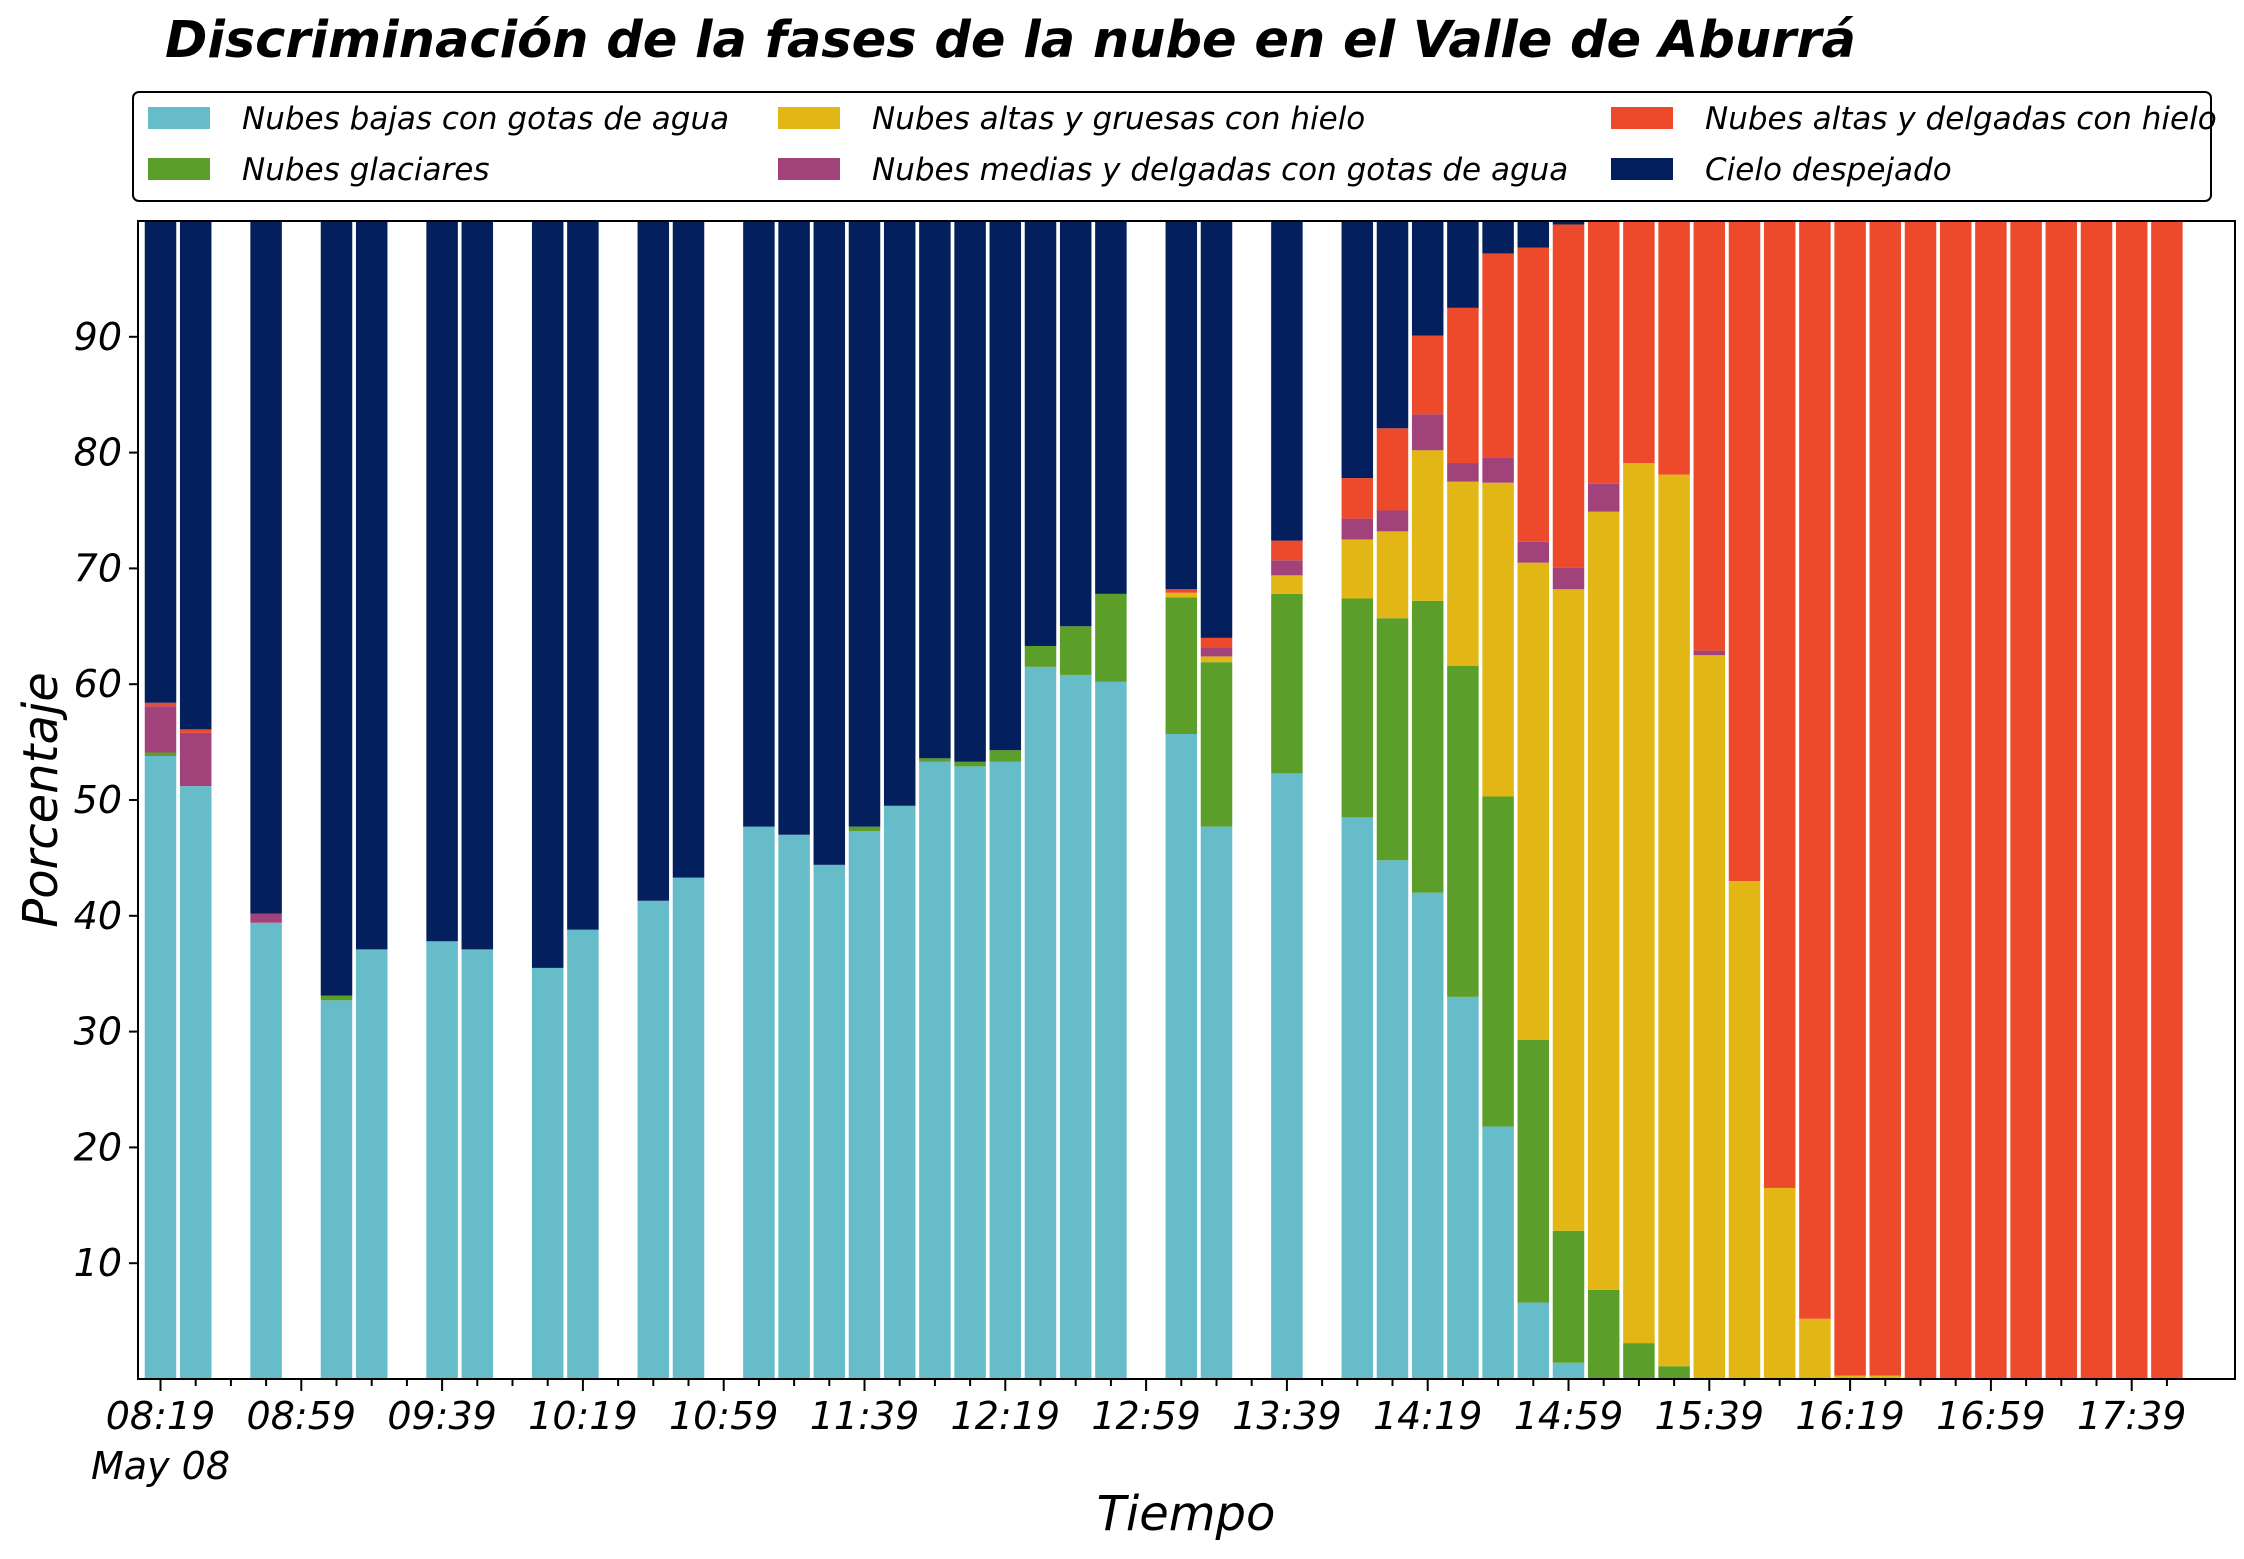  What do you see at coordinates (98, 1263) in the screenshot?
I see `y-tick-label: 10` at bounding box center [98, 1263].